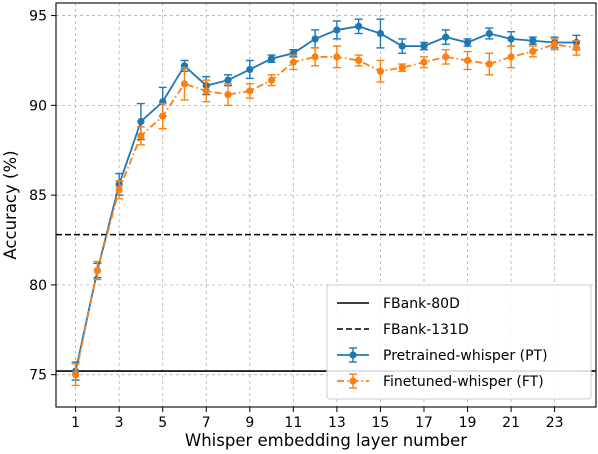  I want to click on y-tick-label: 95, so click(38, 17).